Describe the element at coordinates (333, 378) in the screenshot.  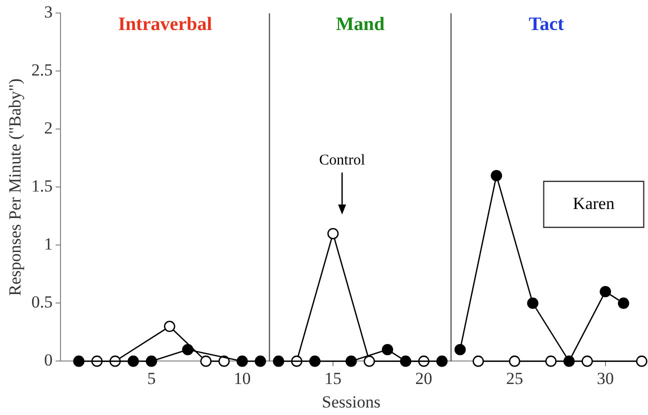
I see `x-tick-label: 15` at that location.